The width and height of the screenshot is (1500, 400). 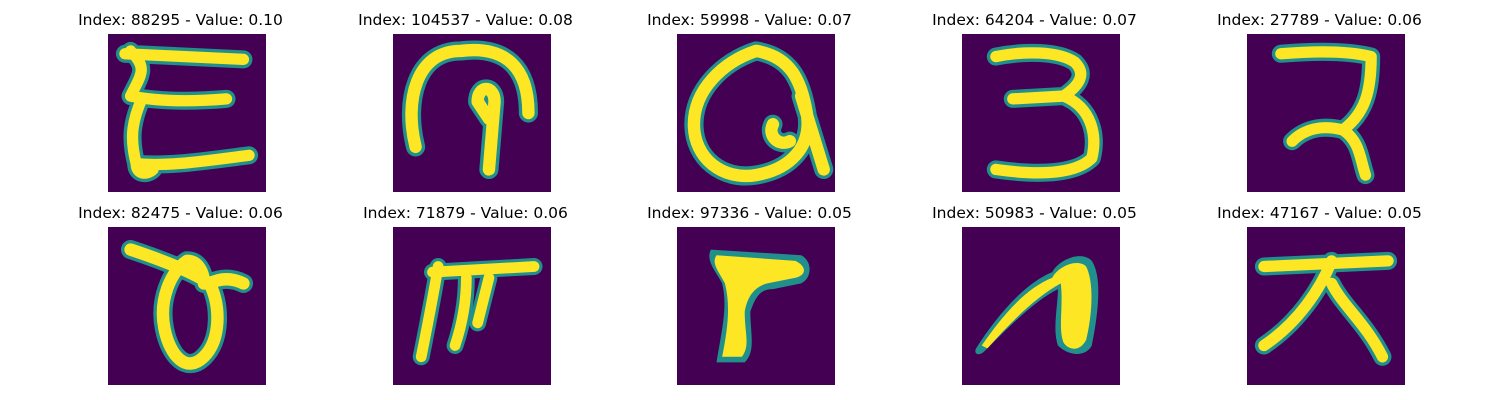 I want to click on panel-4: Index: 64204 - Value: 0.07, so click(x=1034, y=96).